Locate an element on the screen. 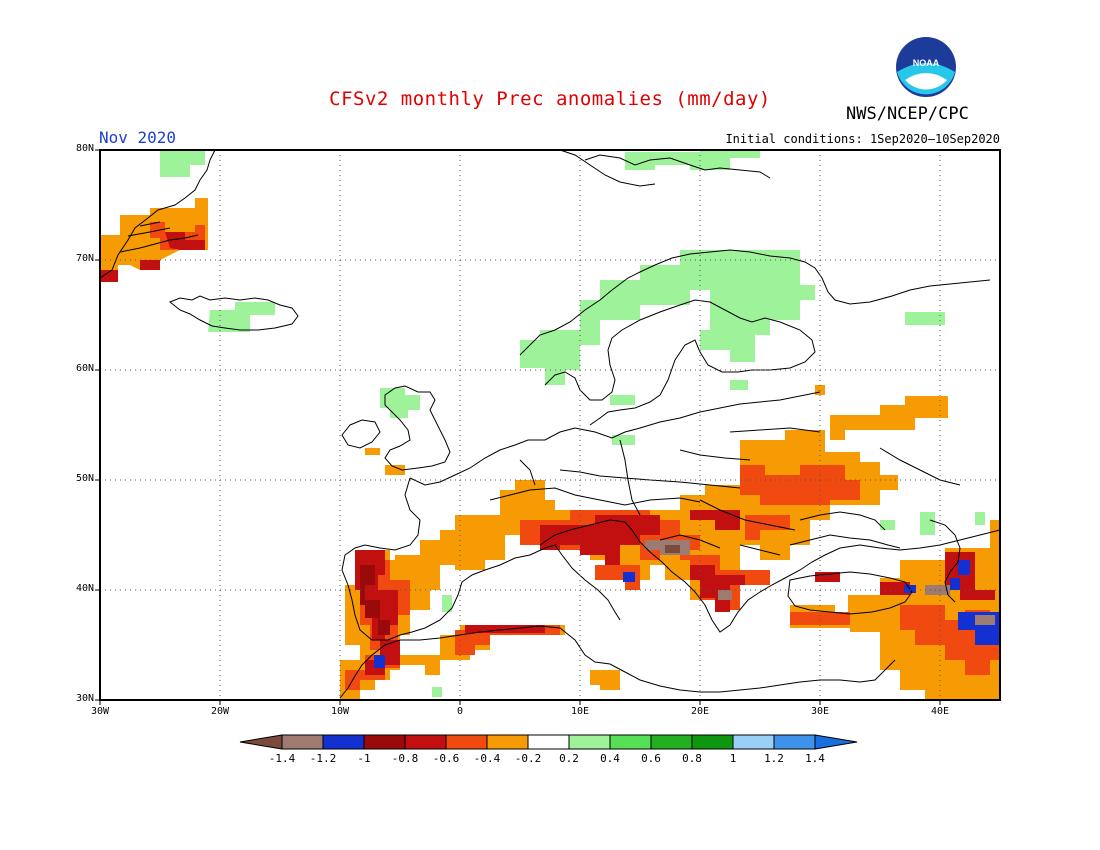  colorbar-label: 0.6 is located at coordinates (651, 758).